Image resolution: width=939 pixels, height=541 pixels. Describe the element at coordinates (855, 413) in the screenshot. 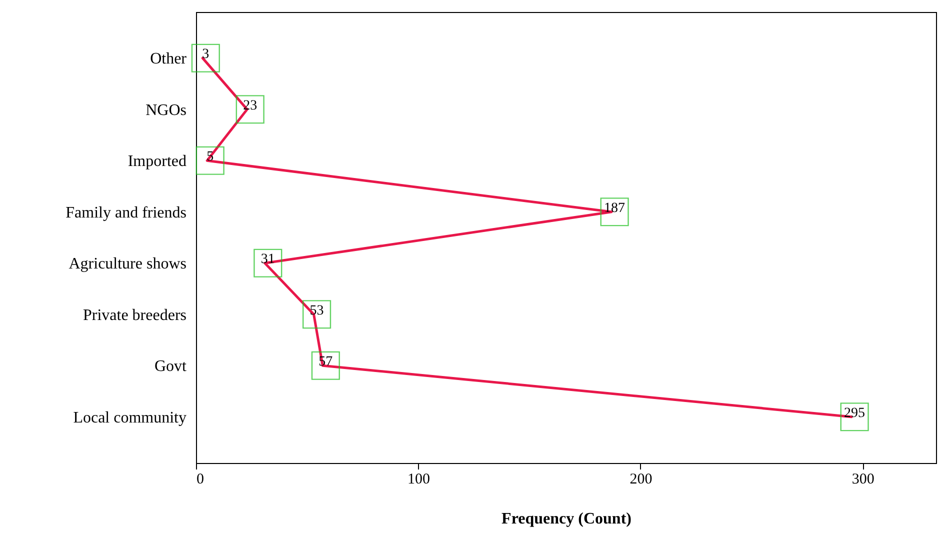

I see `data-label: 295` at that location.